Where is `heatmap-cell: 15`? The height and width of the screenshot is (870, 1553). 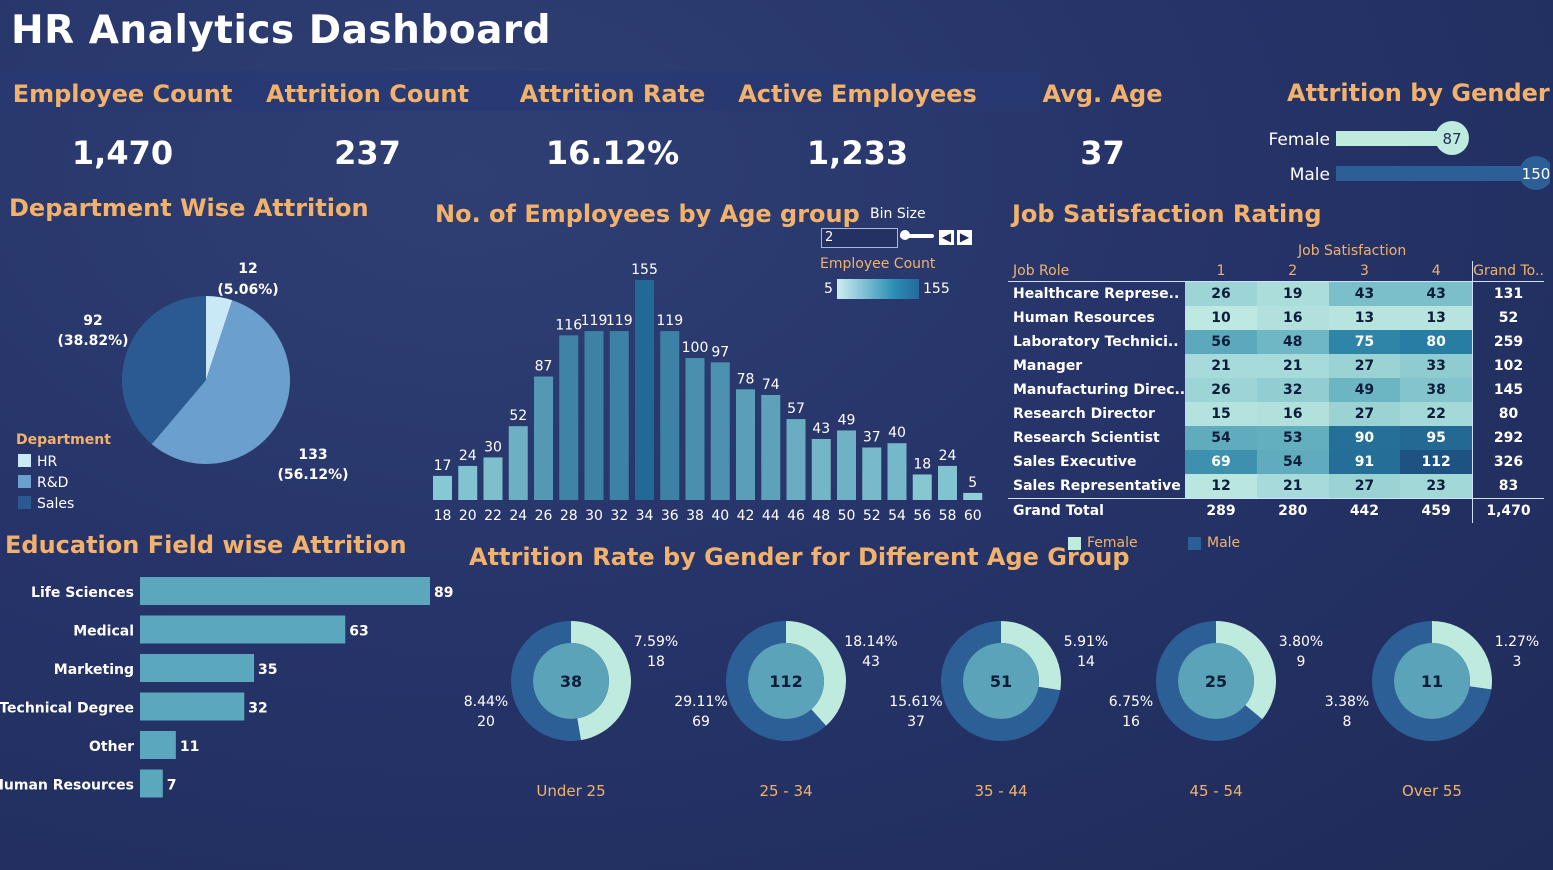
heatmap-cell: 15 is located at coordinates (1221, 414).